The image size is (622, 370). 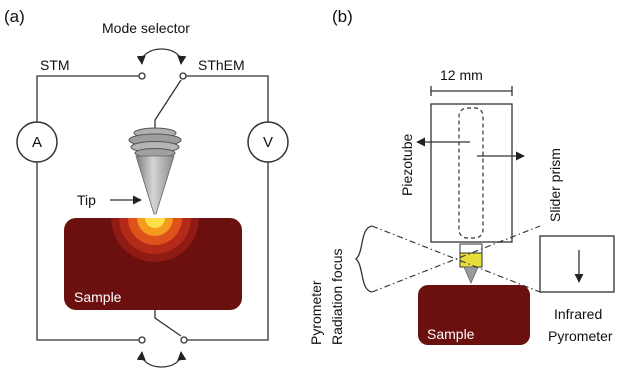 What do you see at coordinates (155, 142) in the screenshot?
I see `tip-holder` at bounding box center [155, 142].